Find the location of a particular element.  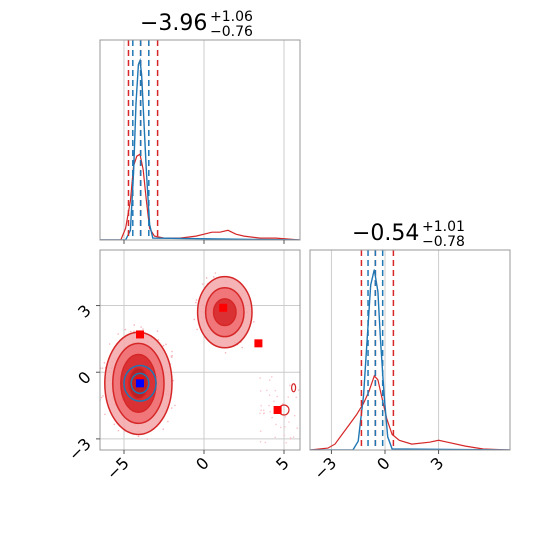

scatter-blue-contour is located at coordinates (140, 383).